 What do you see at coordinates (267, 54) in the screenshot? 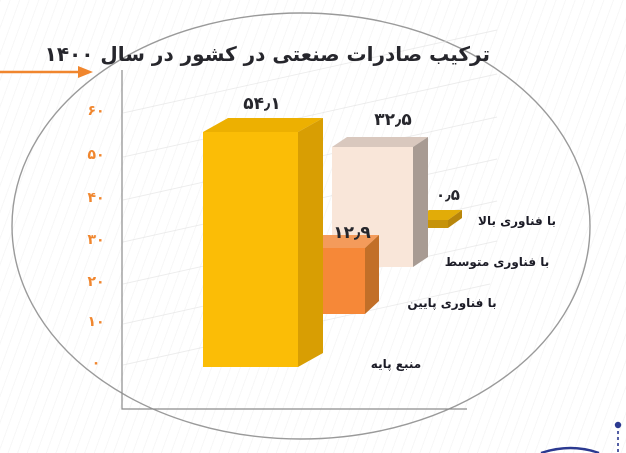
I see `chart-title: ترکیب صادرات صنعتی در کشور در سال ۱۴۰۰` at bounding box center [267, 54].